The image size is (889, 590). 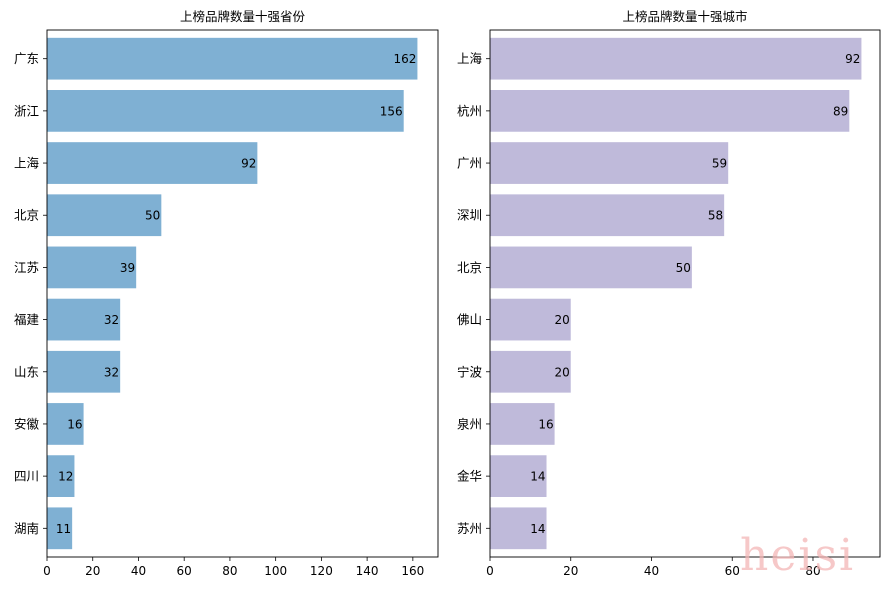 I want to click on data-label: 89, so click(x=840, y=111).